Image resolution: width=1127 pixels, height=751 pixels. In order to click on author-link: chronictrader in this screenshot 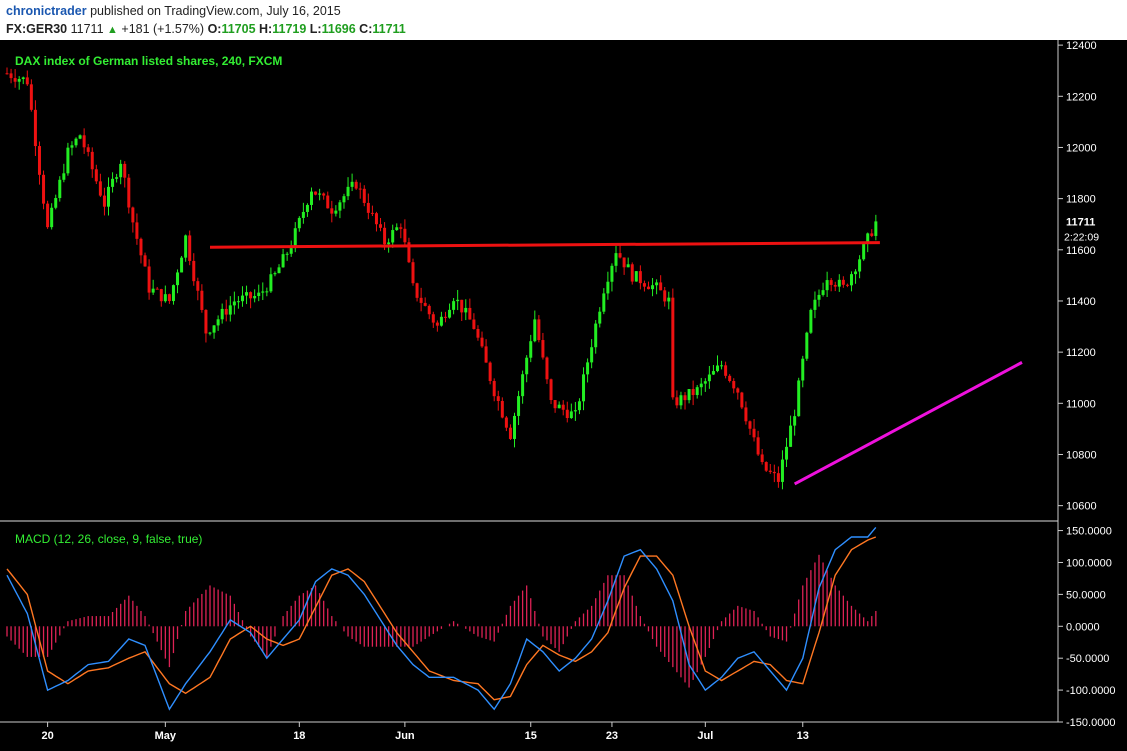, I will do `click(46, 11)`.